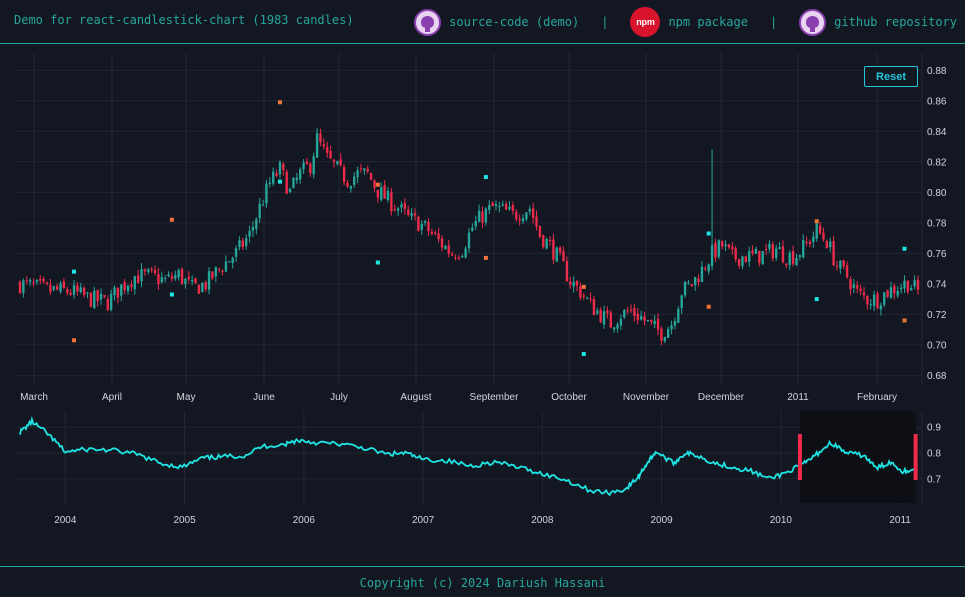  What do you see at coordinates (891, 76) in the screenshot?
I see `reset-button: Reset` at bounding box center [891, 76].